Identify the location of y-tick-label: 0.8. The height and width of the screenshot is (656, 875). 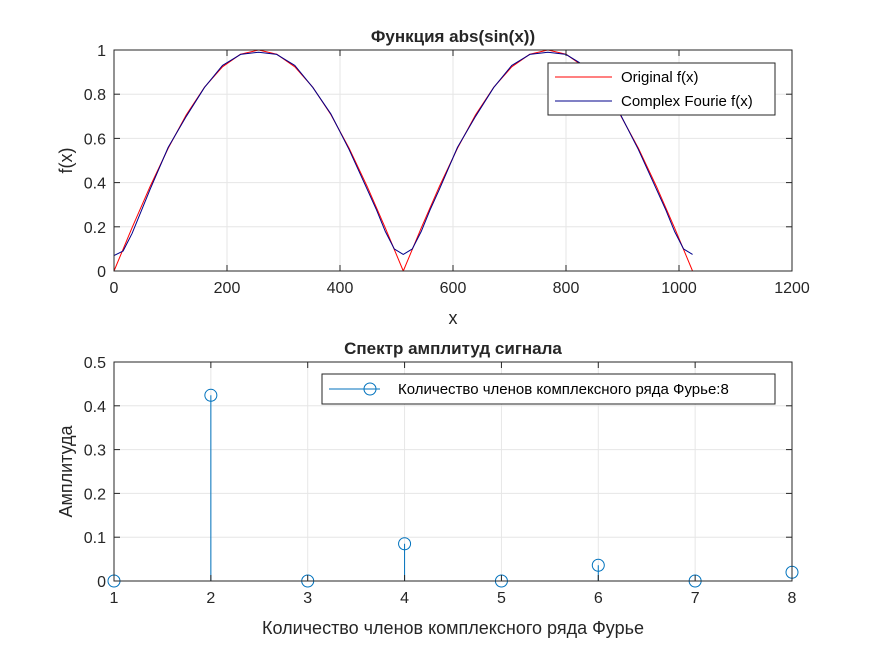
(95, 95).